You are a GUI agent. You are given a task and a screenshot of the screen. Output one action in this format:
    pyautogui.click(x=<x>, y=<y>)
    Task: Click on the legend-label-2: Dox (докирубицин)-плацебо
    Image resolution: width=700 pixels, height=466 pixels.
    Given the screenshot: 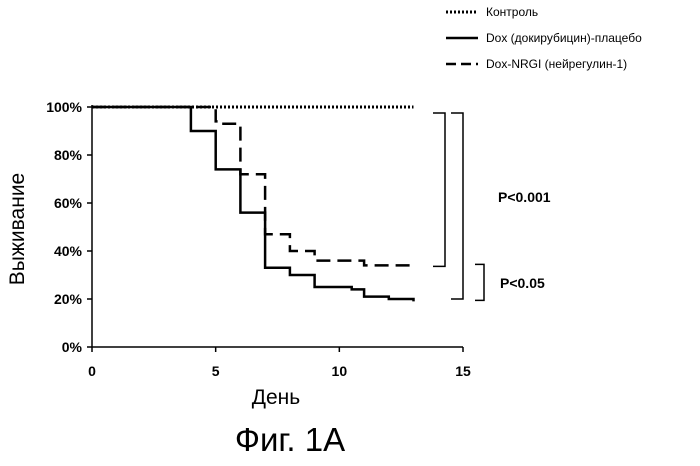 What is the action you would take?
    pyautogui.click(x=564, y=38)
    